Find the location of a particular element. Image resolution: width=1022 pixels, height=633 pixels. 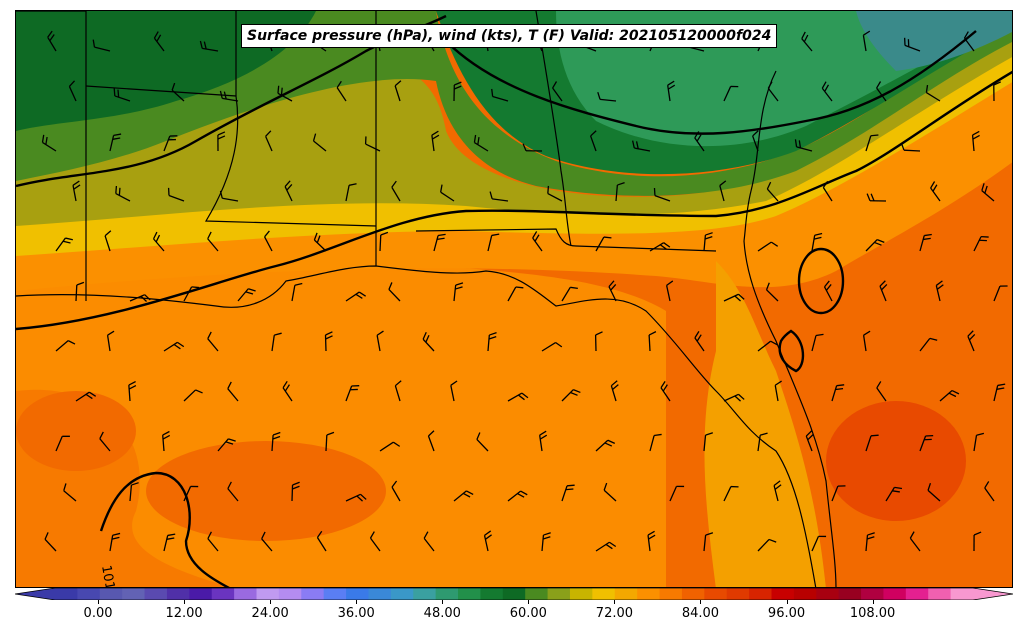

florida-band is located at coordinates (765, 424).